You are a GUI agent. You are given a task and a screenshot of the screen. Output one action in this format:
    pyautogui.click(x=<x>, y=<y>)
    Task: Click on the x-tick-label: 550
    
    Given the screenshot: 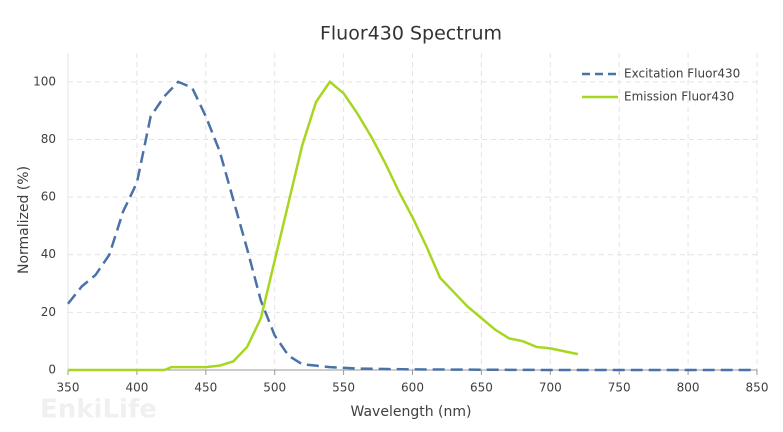 What is the action you would take?
    pyautogui.click(x=343, y=388)
    